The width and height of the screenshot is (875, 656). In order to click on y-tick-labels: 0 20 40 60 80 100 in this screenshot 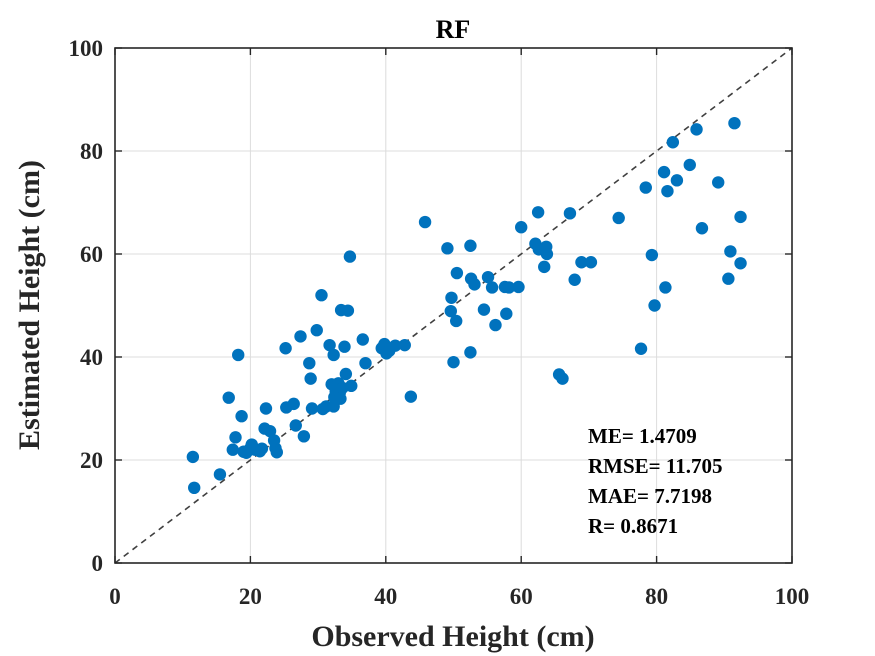, I will do `click(86, 306)`.